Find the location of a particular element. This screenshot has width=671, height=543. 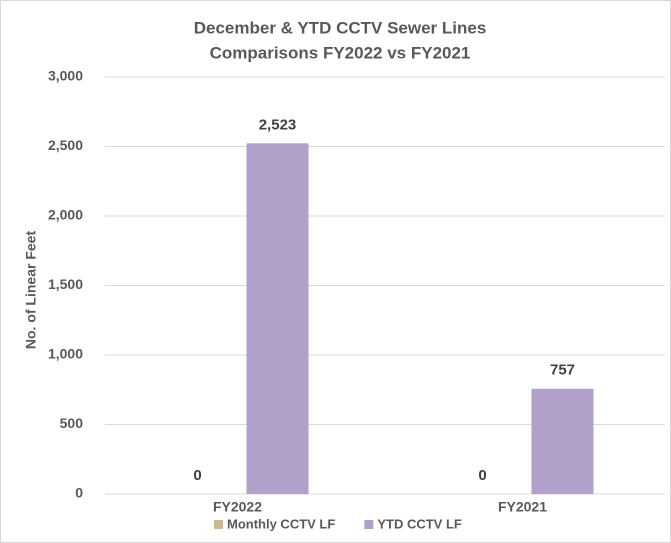

chart-title: Comparisons FY2022 vs FY2021 is located at coordinates (340, 52).